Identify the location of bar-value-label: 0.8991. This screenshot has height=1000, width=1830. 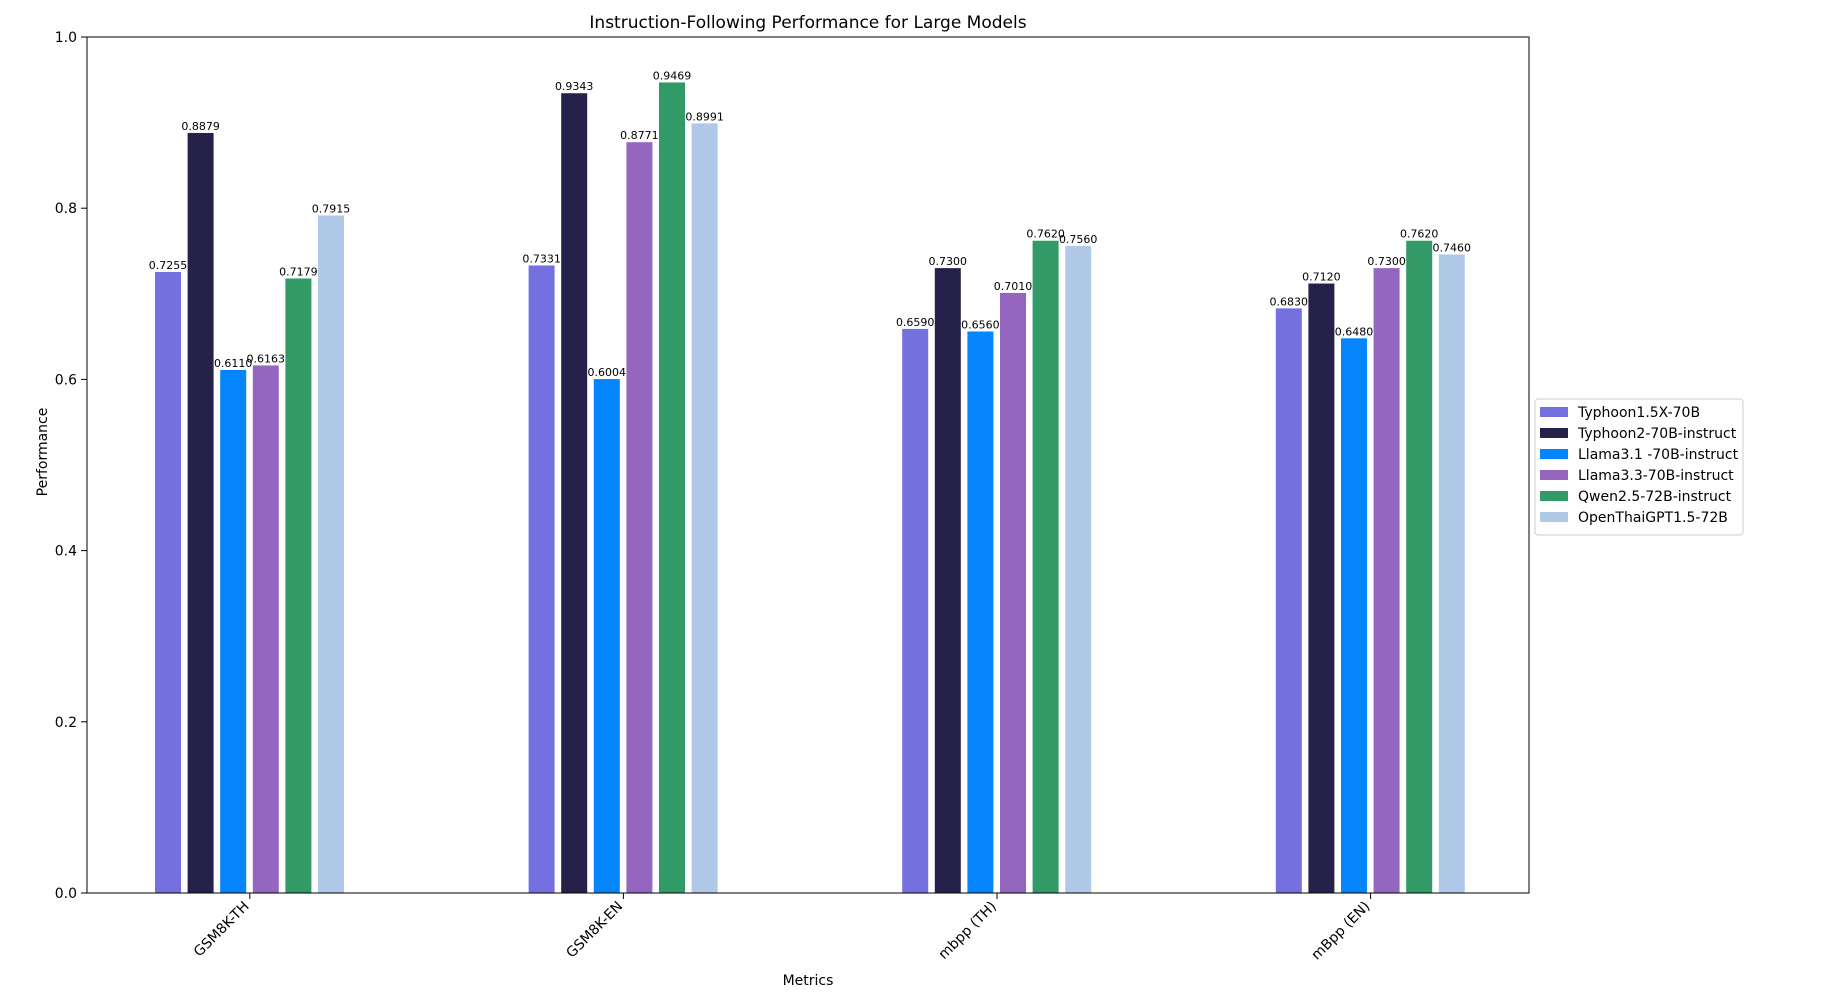
(704, 116).